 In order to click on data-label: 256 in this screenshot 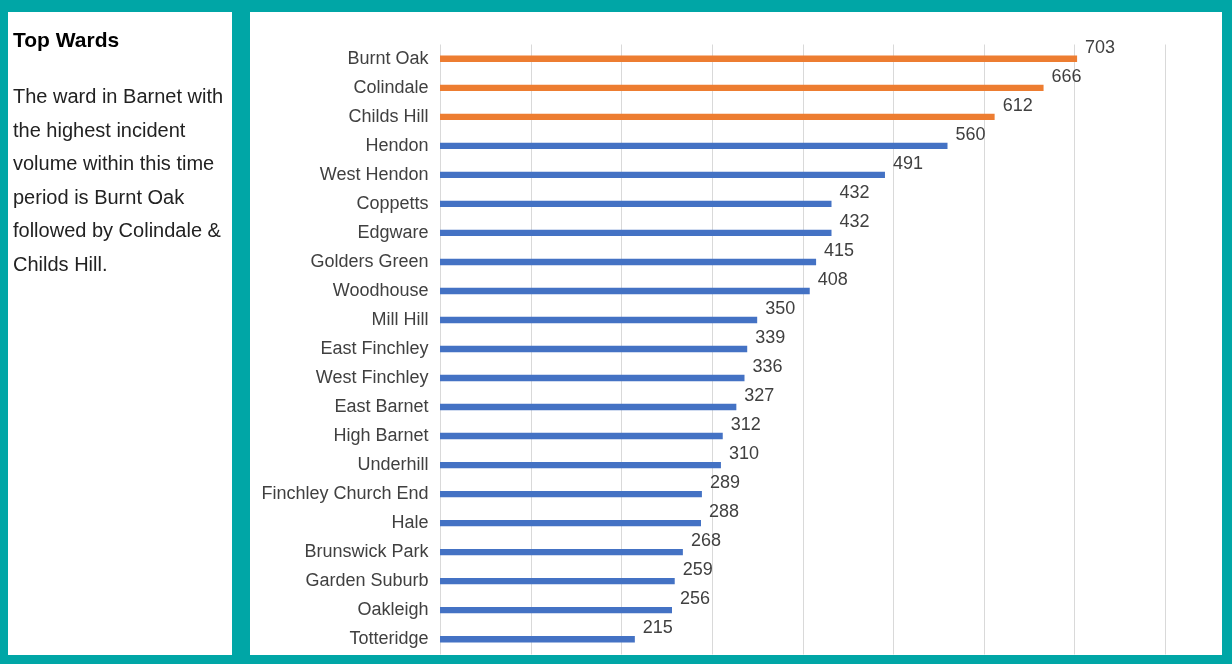, I will do `click(695, 598)`.